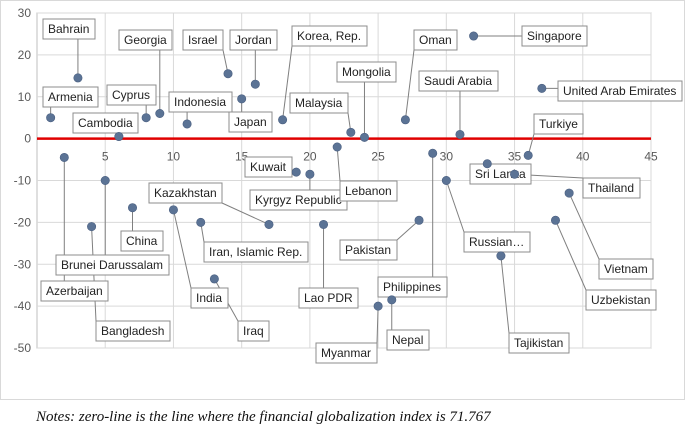  Describe the element at coordinates (378, 157) in the screenshot. I see `x-tick-label: 25` at that location.